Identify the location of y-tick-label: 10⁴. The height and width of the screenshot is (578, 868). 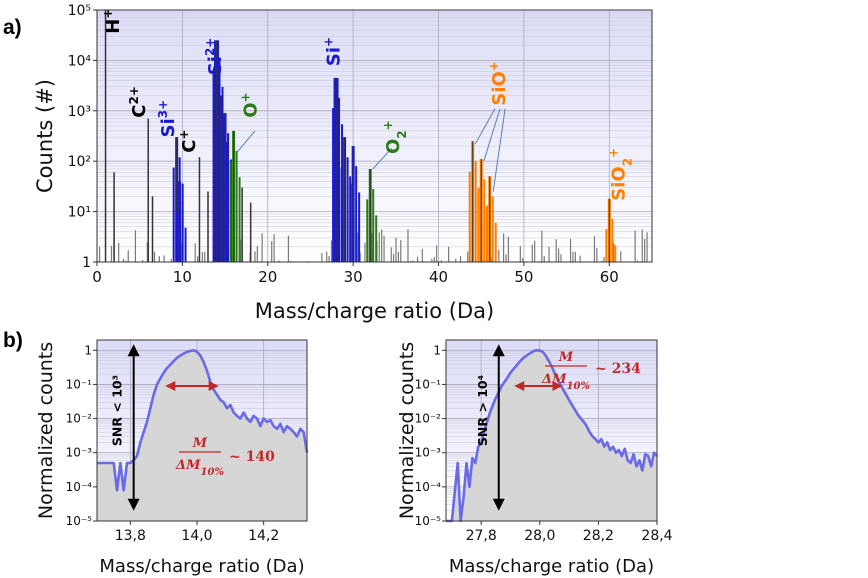
(80, 61).